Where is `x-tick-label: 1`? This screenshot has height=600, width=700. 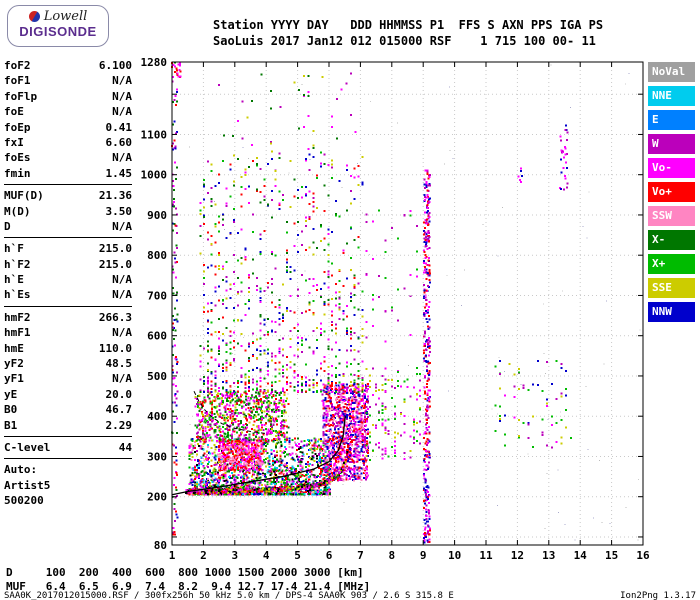 x-tick-label: 1 is located at coordinates (172, 555).